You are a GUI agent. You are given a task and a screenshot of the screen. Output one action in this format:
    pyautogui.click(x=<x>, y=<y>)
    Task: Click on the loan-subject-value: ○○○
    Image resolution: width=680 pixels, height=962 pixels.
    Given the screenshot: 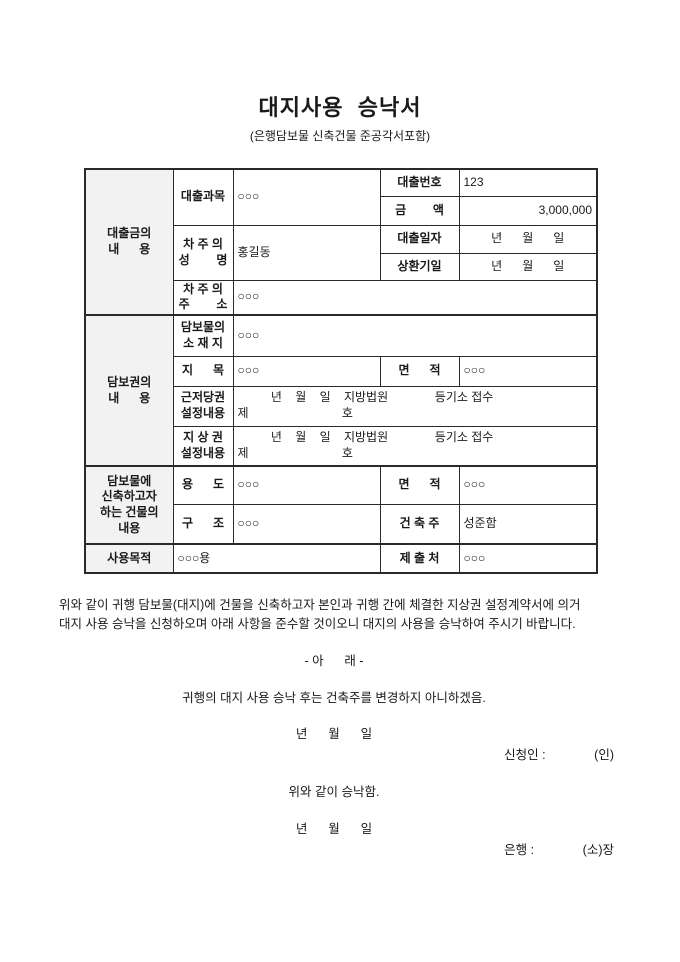 What is the action you would take?
    pyautogui.click(x=306, y=197)
    